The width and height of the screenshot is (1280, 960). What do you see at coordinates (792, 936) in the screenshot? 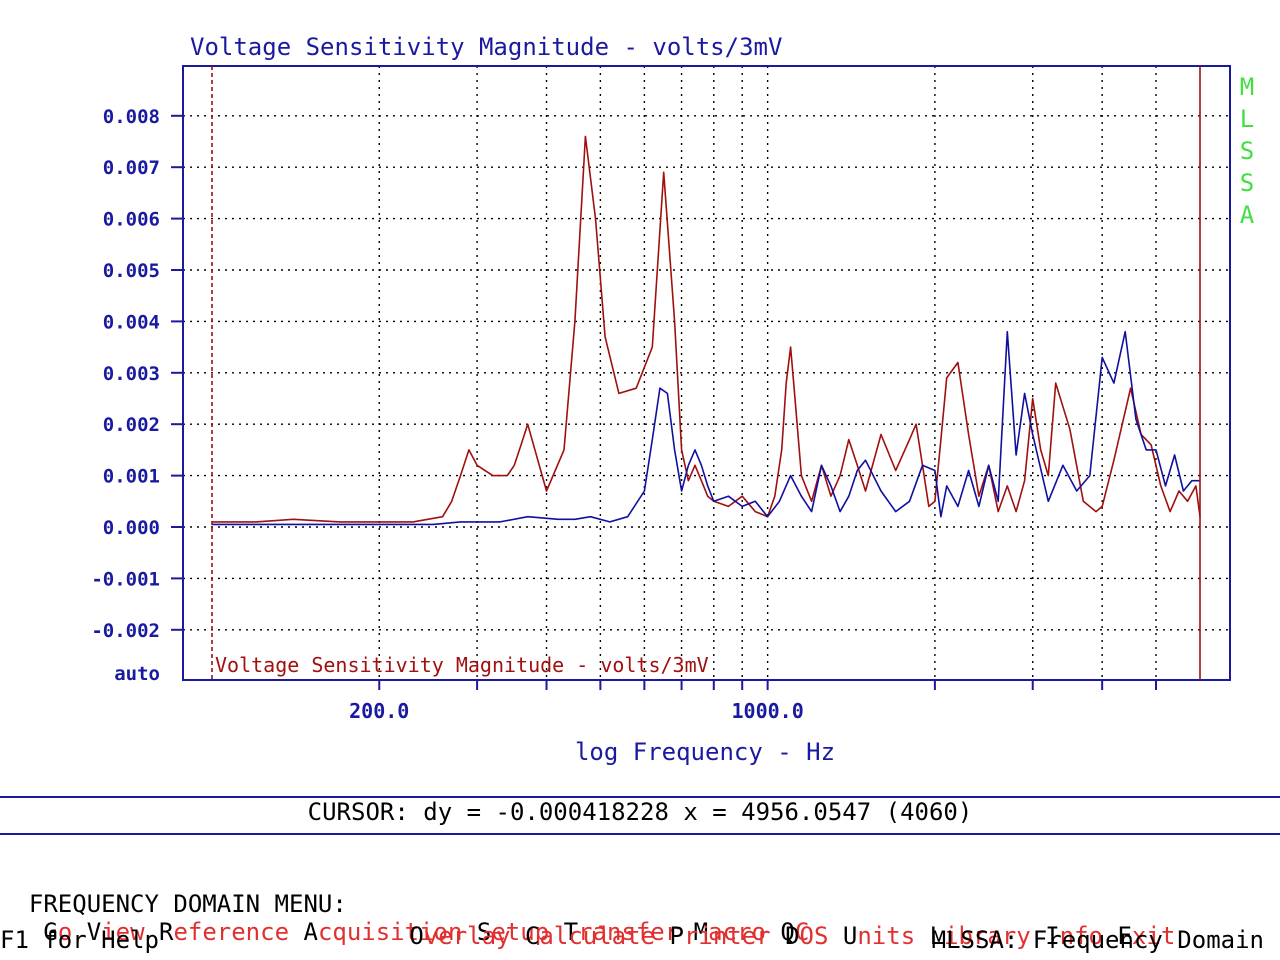
I see `menu-hotkey: D` at bounding box center [792, 936].